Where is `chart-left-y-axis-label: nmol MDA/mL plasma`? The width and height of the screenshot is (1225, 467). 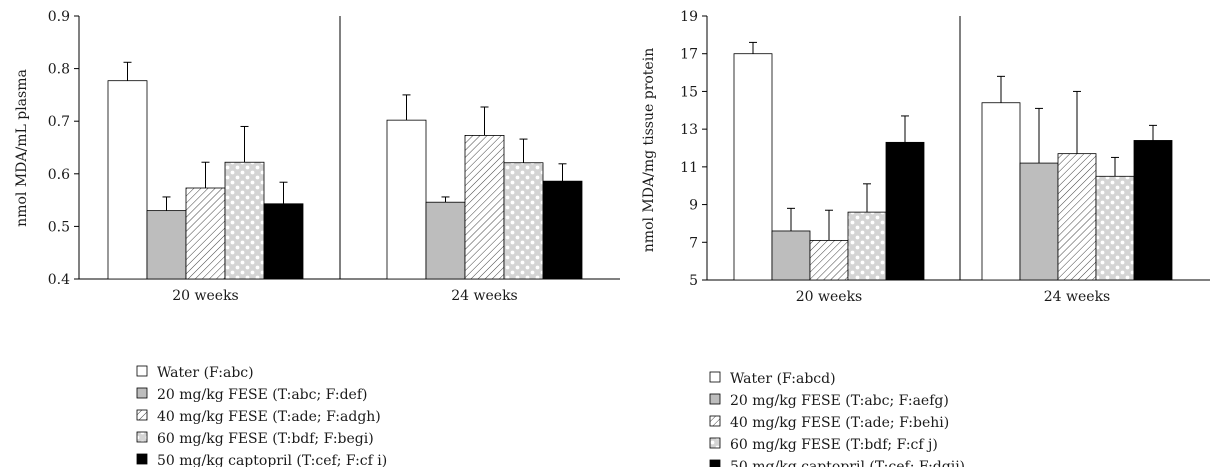 chart-left-y-axis-label: nmol MDA/mL plasma is located at coordinates (22, 148).